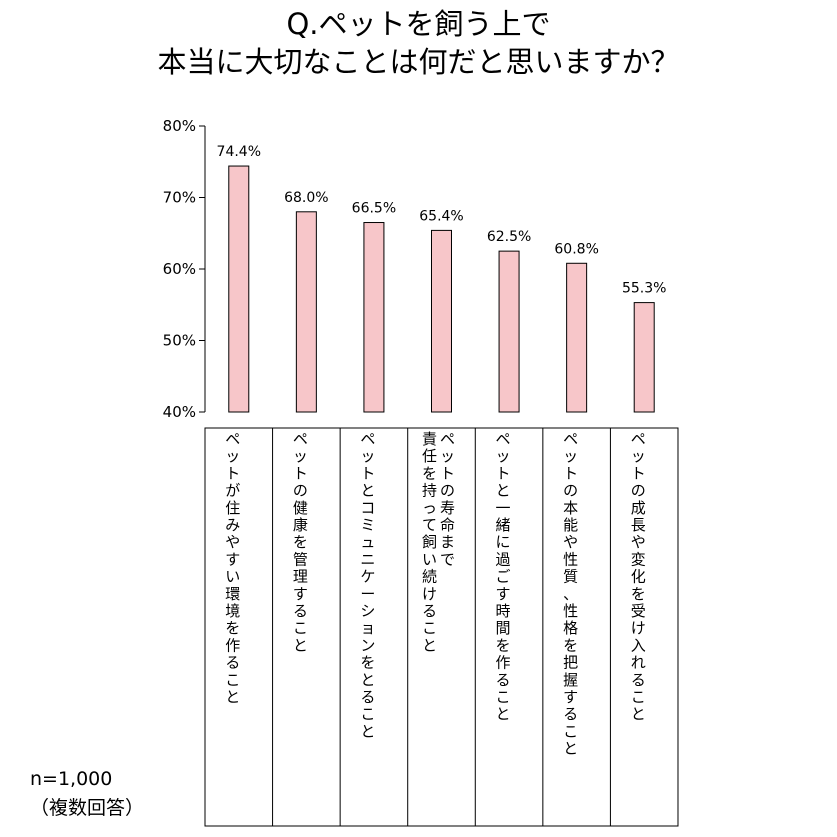 The height and width of the screenshot is (837, 837). I want to click on category-label: ペットが住みやすい環境を作ること, so click(232, 568).